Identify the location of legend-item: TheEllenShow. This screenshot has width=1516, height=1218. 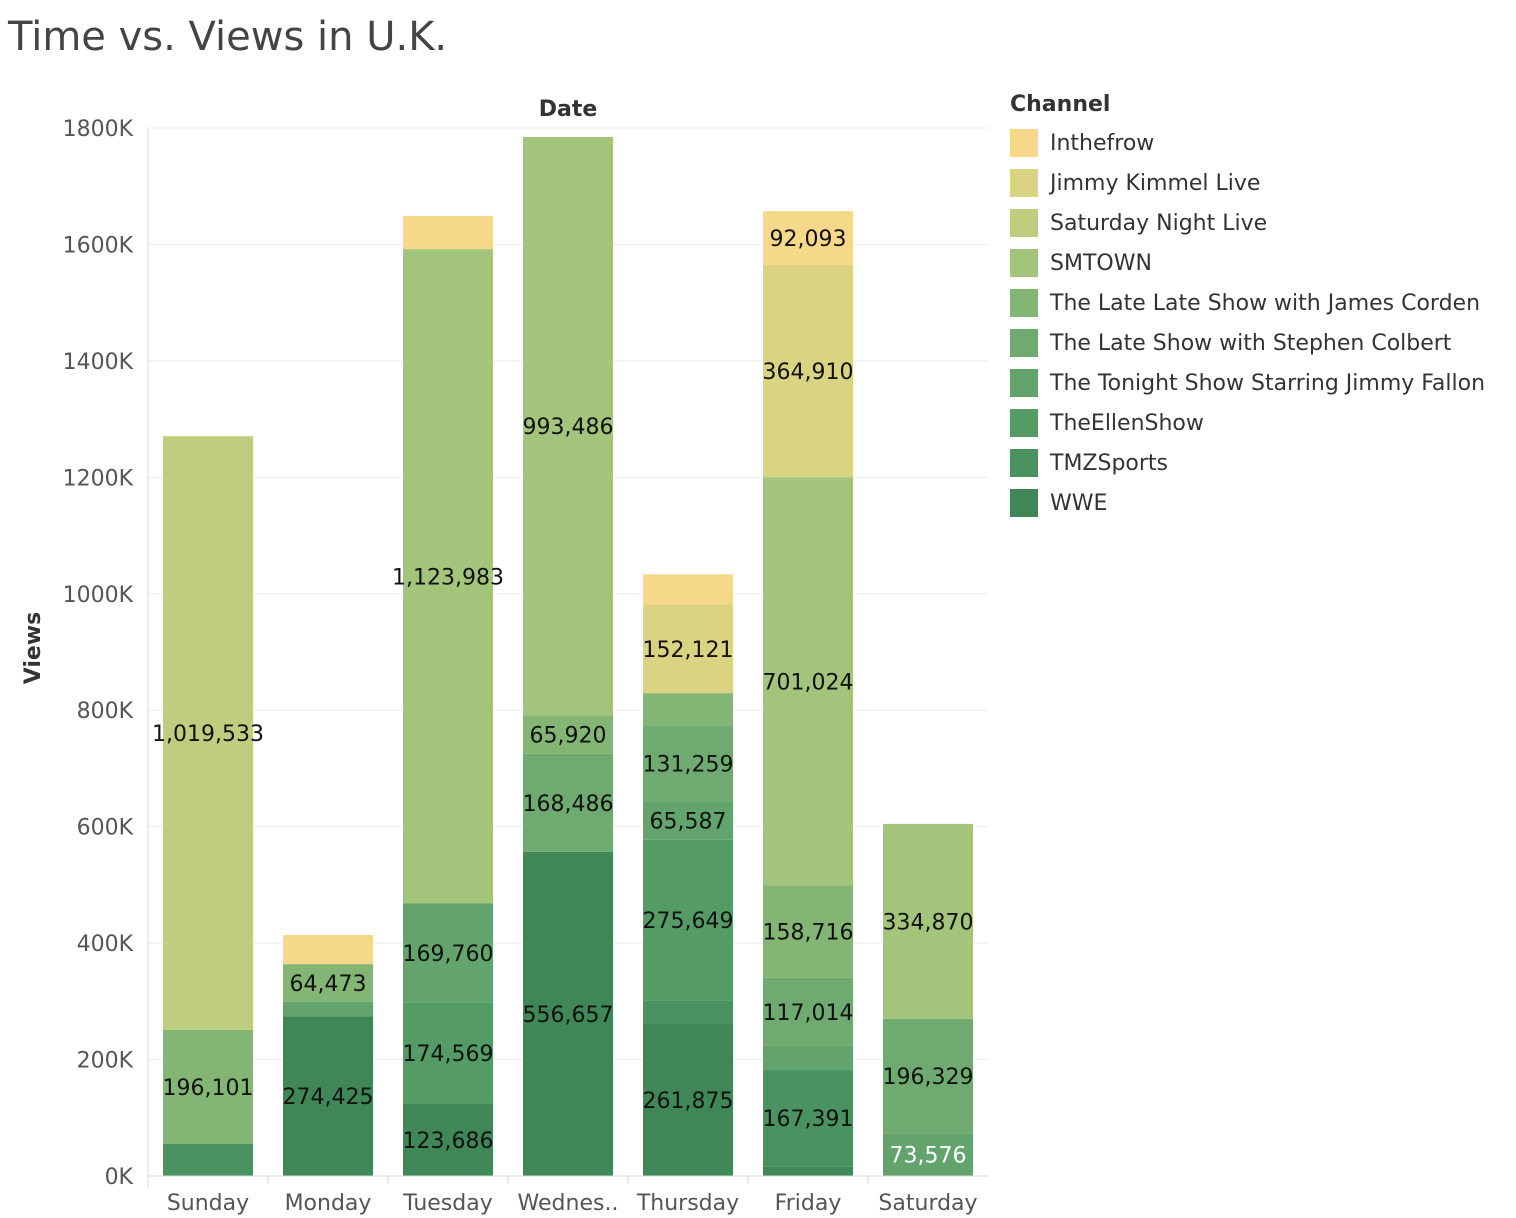
(1247, 423).